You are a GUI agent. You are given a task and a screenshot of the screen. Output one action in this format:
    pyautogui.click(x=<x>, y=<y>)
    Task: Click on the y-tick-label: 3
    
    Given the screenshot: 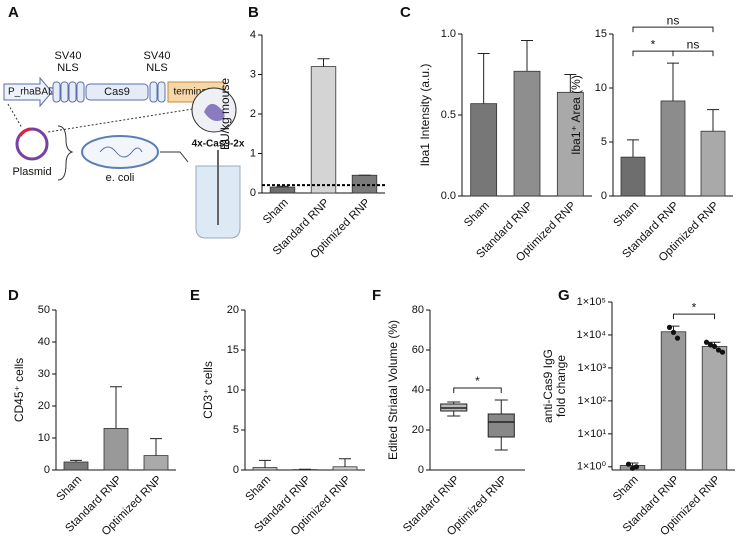 What is the action you would take?
    pyautogui.click(x=253, y=74)
    